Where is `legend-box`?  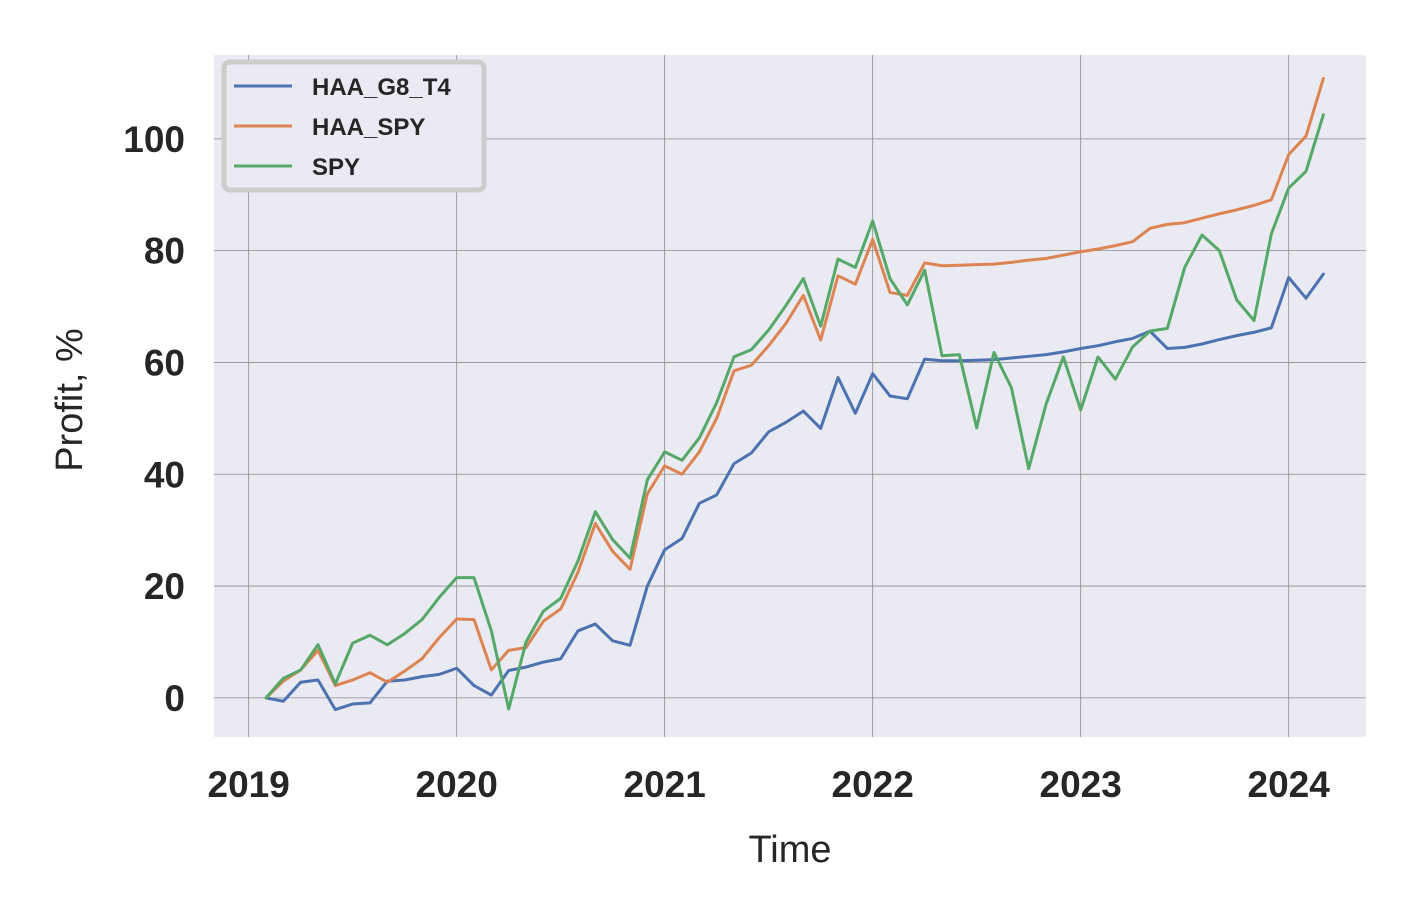 legend-box is located at coordinates (354, 126).